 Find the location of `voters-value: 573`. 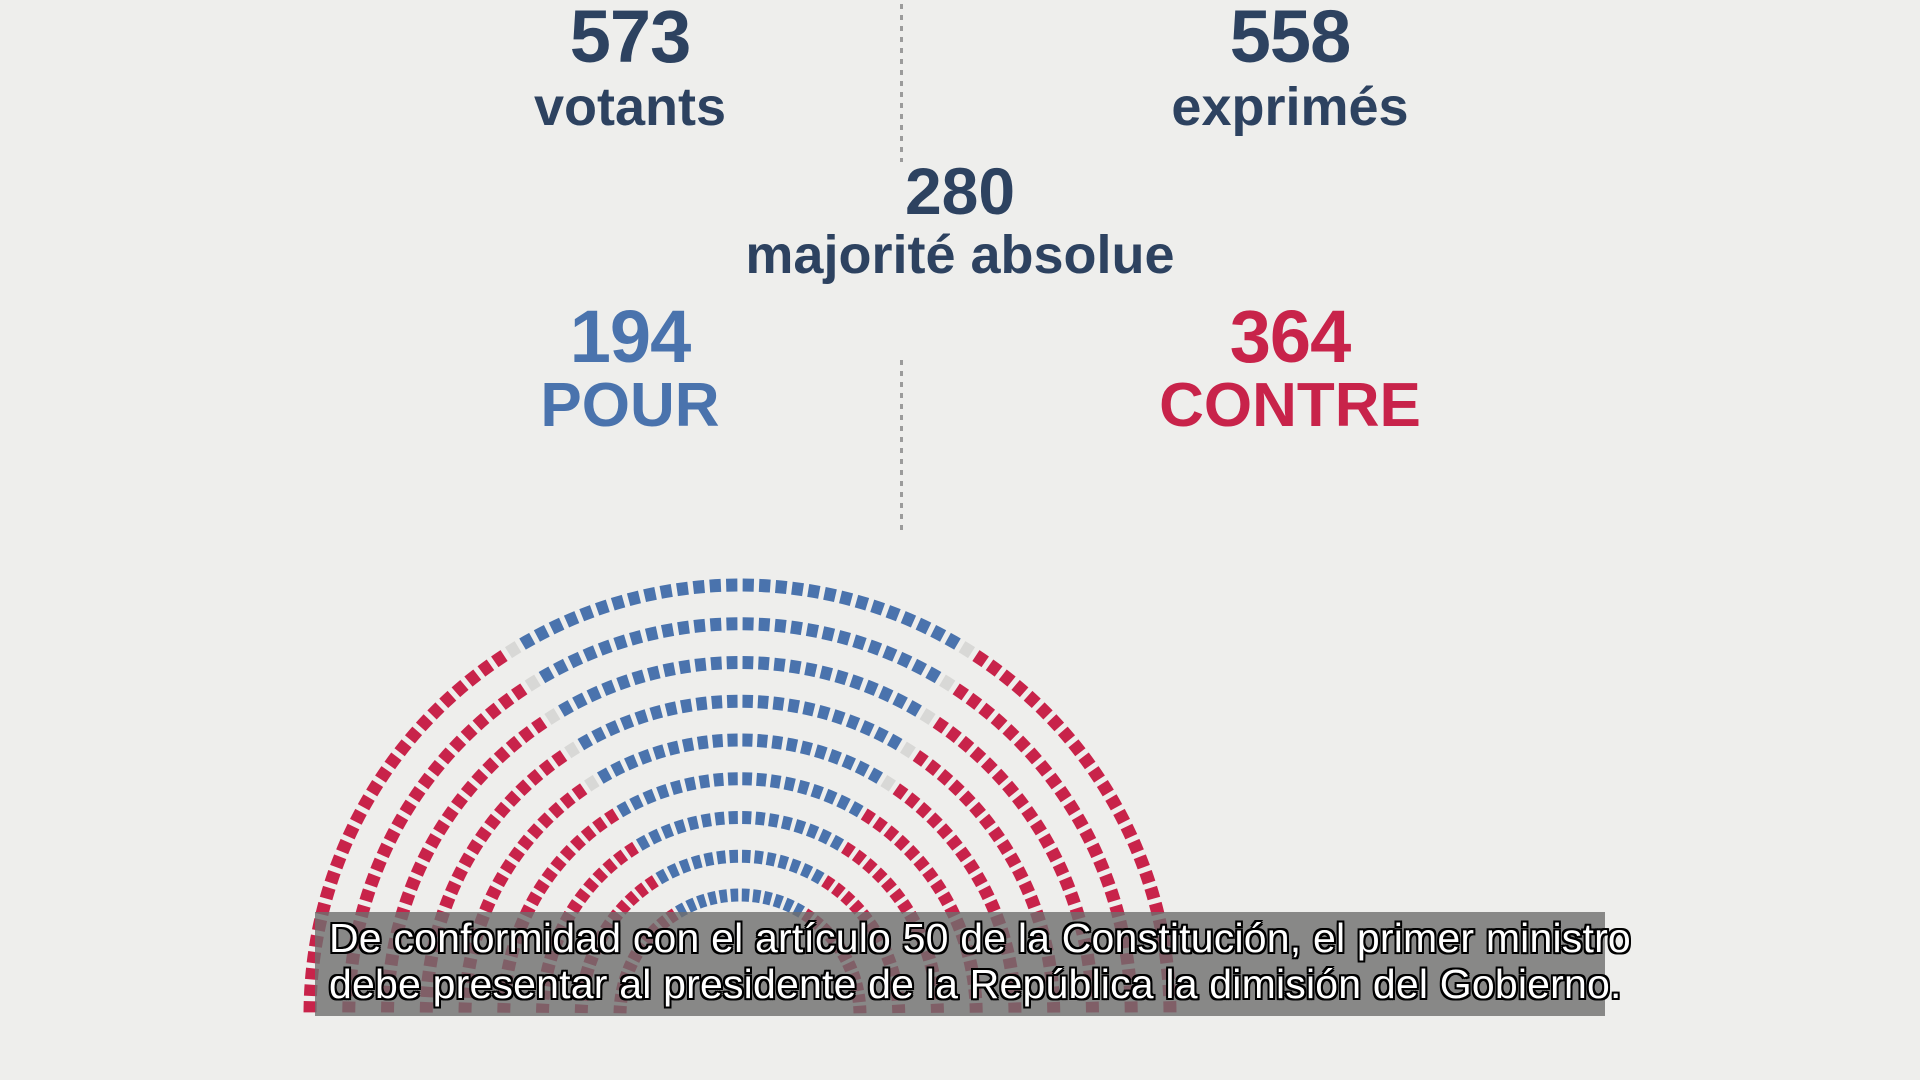

voters-value: 573 is located at coordinates (630, 39).